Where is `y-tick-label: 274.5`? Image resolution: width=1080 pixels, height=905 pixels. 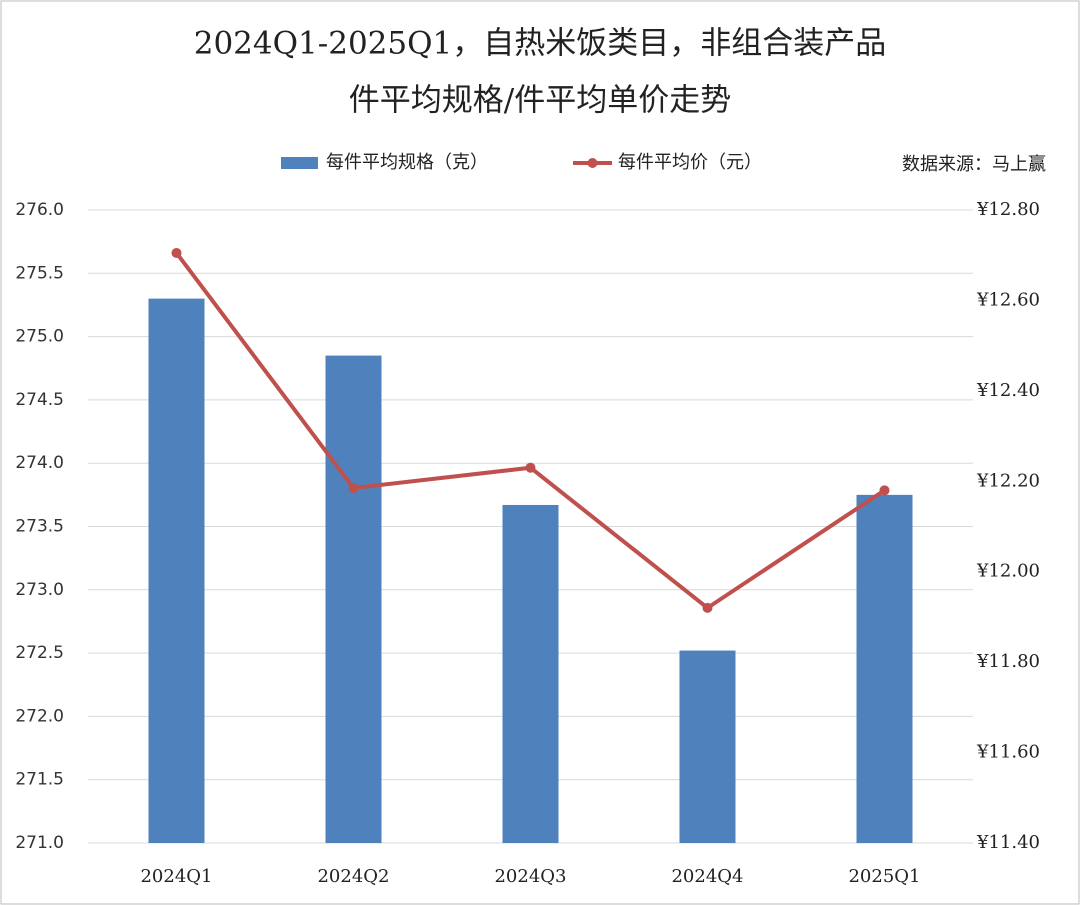
y-tick-label: 274.5 is located at coordinates (39, 400).